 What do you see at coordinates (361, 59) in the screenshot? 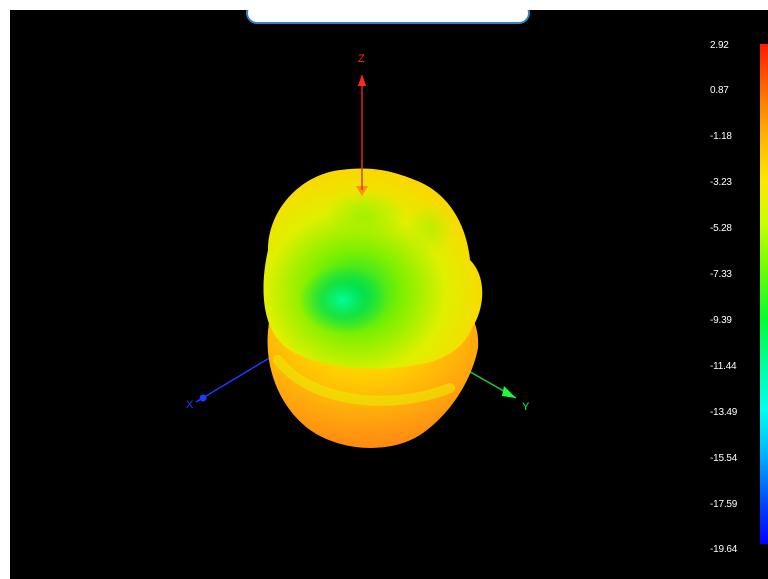
I see `z-axis-label: Z` at bounding box center [361, 59].